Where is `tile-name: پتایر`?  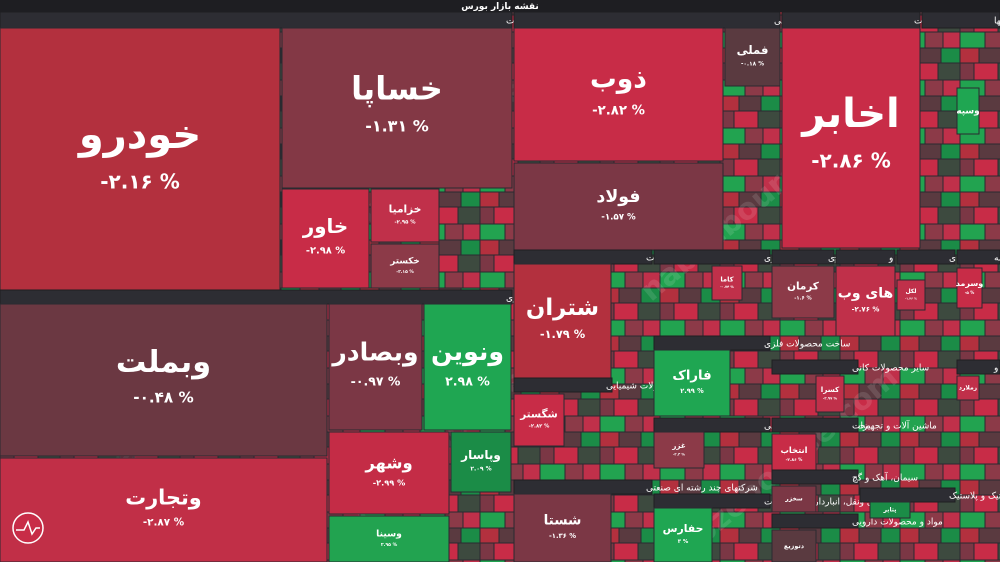 tile-name: پتایر is located at coordinates (890, 510).